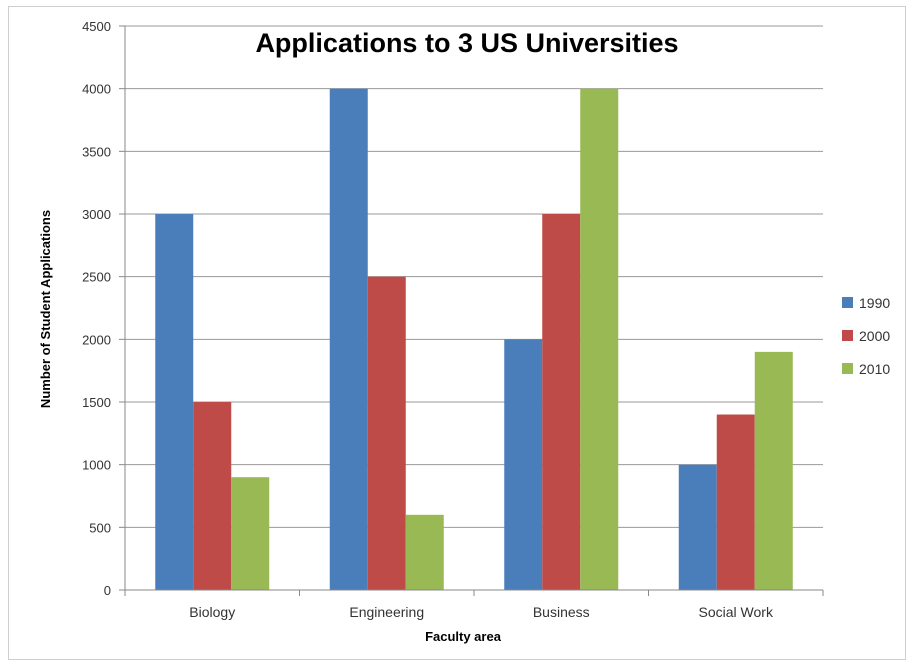 The image size is (914, 666). I want to click on bar-1990-business, so click(523, 464).